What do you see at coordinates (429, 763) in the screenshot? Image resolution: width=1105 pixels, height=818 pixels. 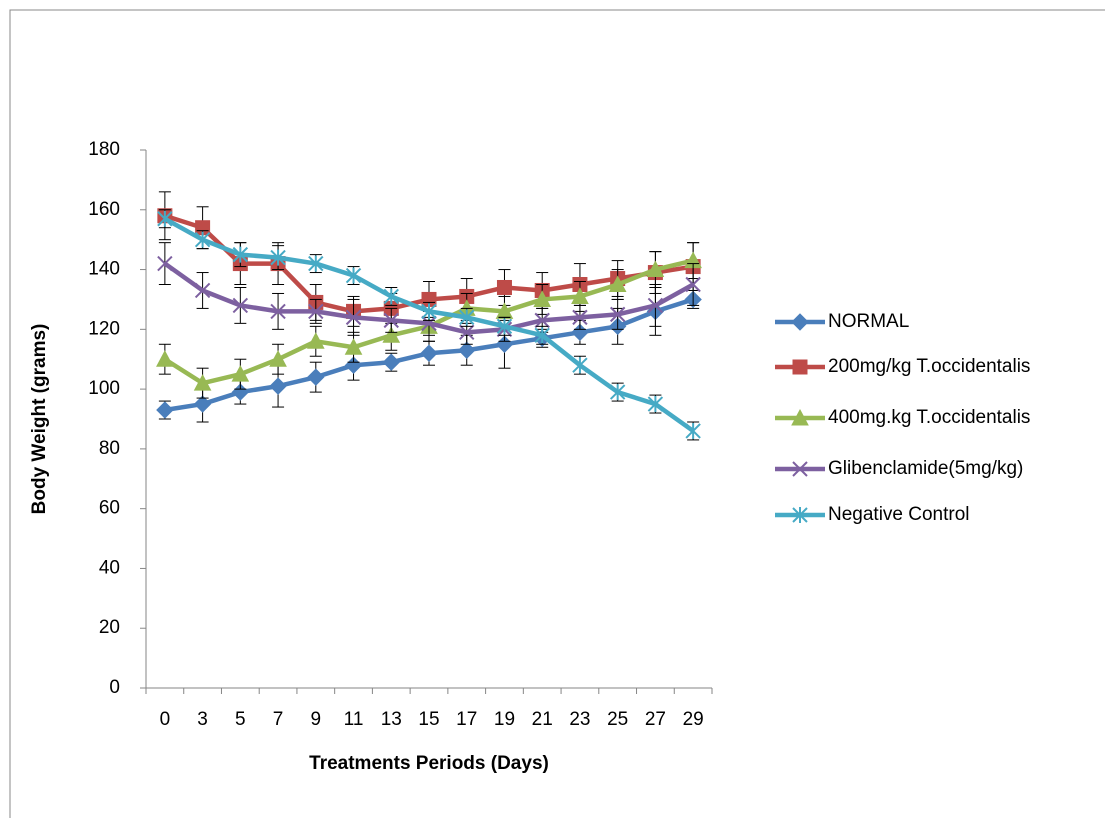 I see `x-axis-title: Treatments Periods (Days)` at bounding box center [429, 763].